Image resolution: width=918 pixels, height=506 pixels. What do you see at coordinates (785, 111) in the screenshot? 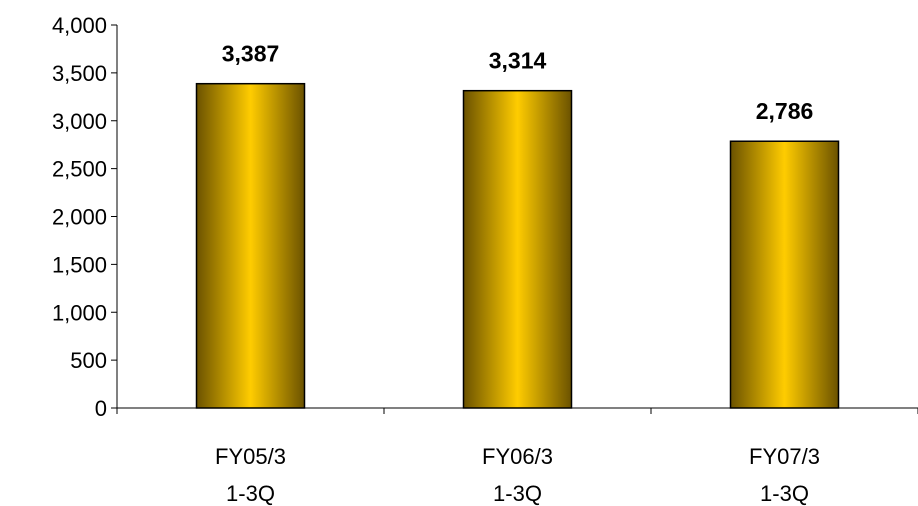
I see `data-label: 2,786` at bounding box center [785, 111].